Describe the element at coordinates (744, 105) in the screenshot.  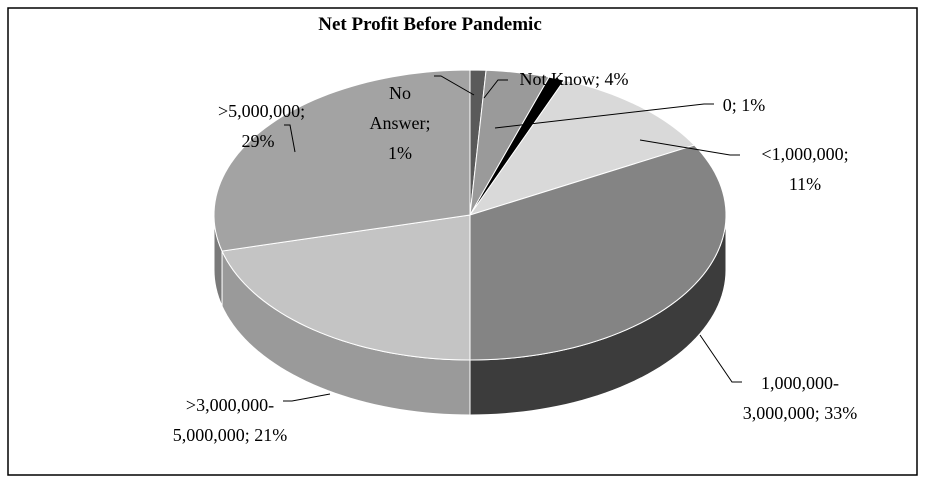
I see `data-label: 0; 1%` at that location.